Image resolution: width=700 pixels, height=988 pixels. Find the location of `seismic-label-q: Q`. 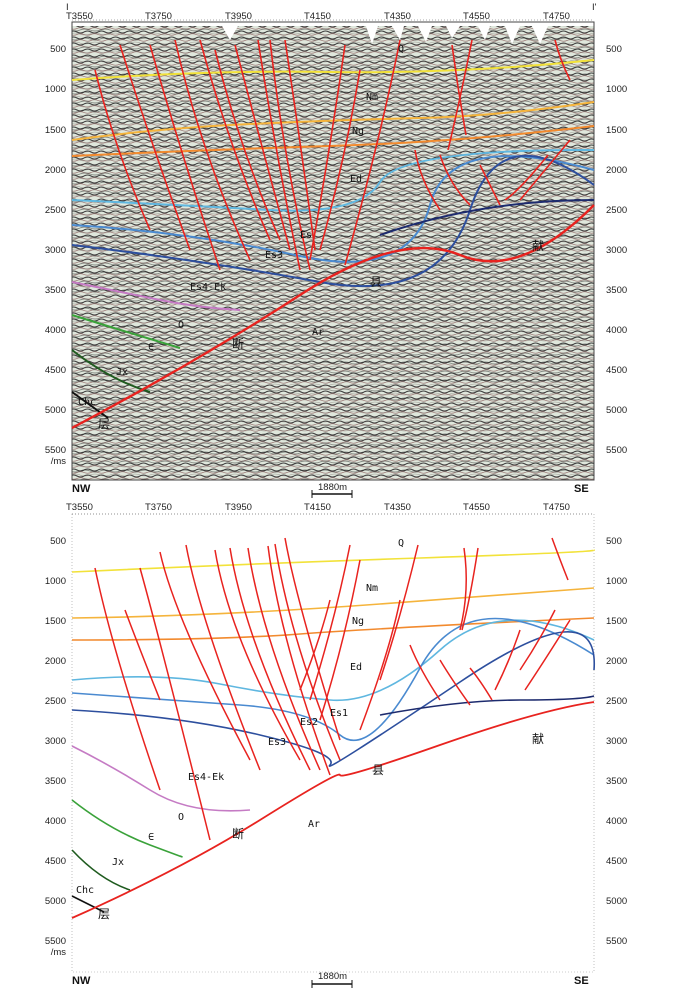

seismic-label-q: Q is located at coordinates (401, 49).